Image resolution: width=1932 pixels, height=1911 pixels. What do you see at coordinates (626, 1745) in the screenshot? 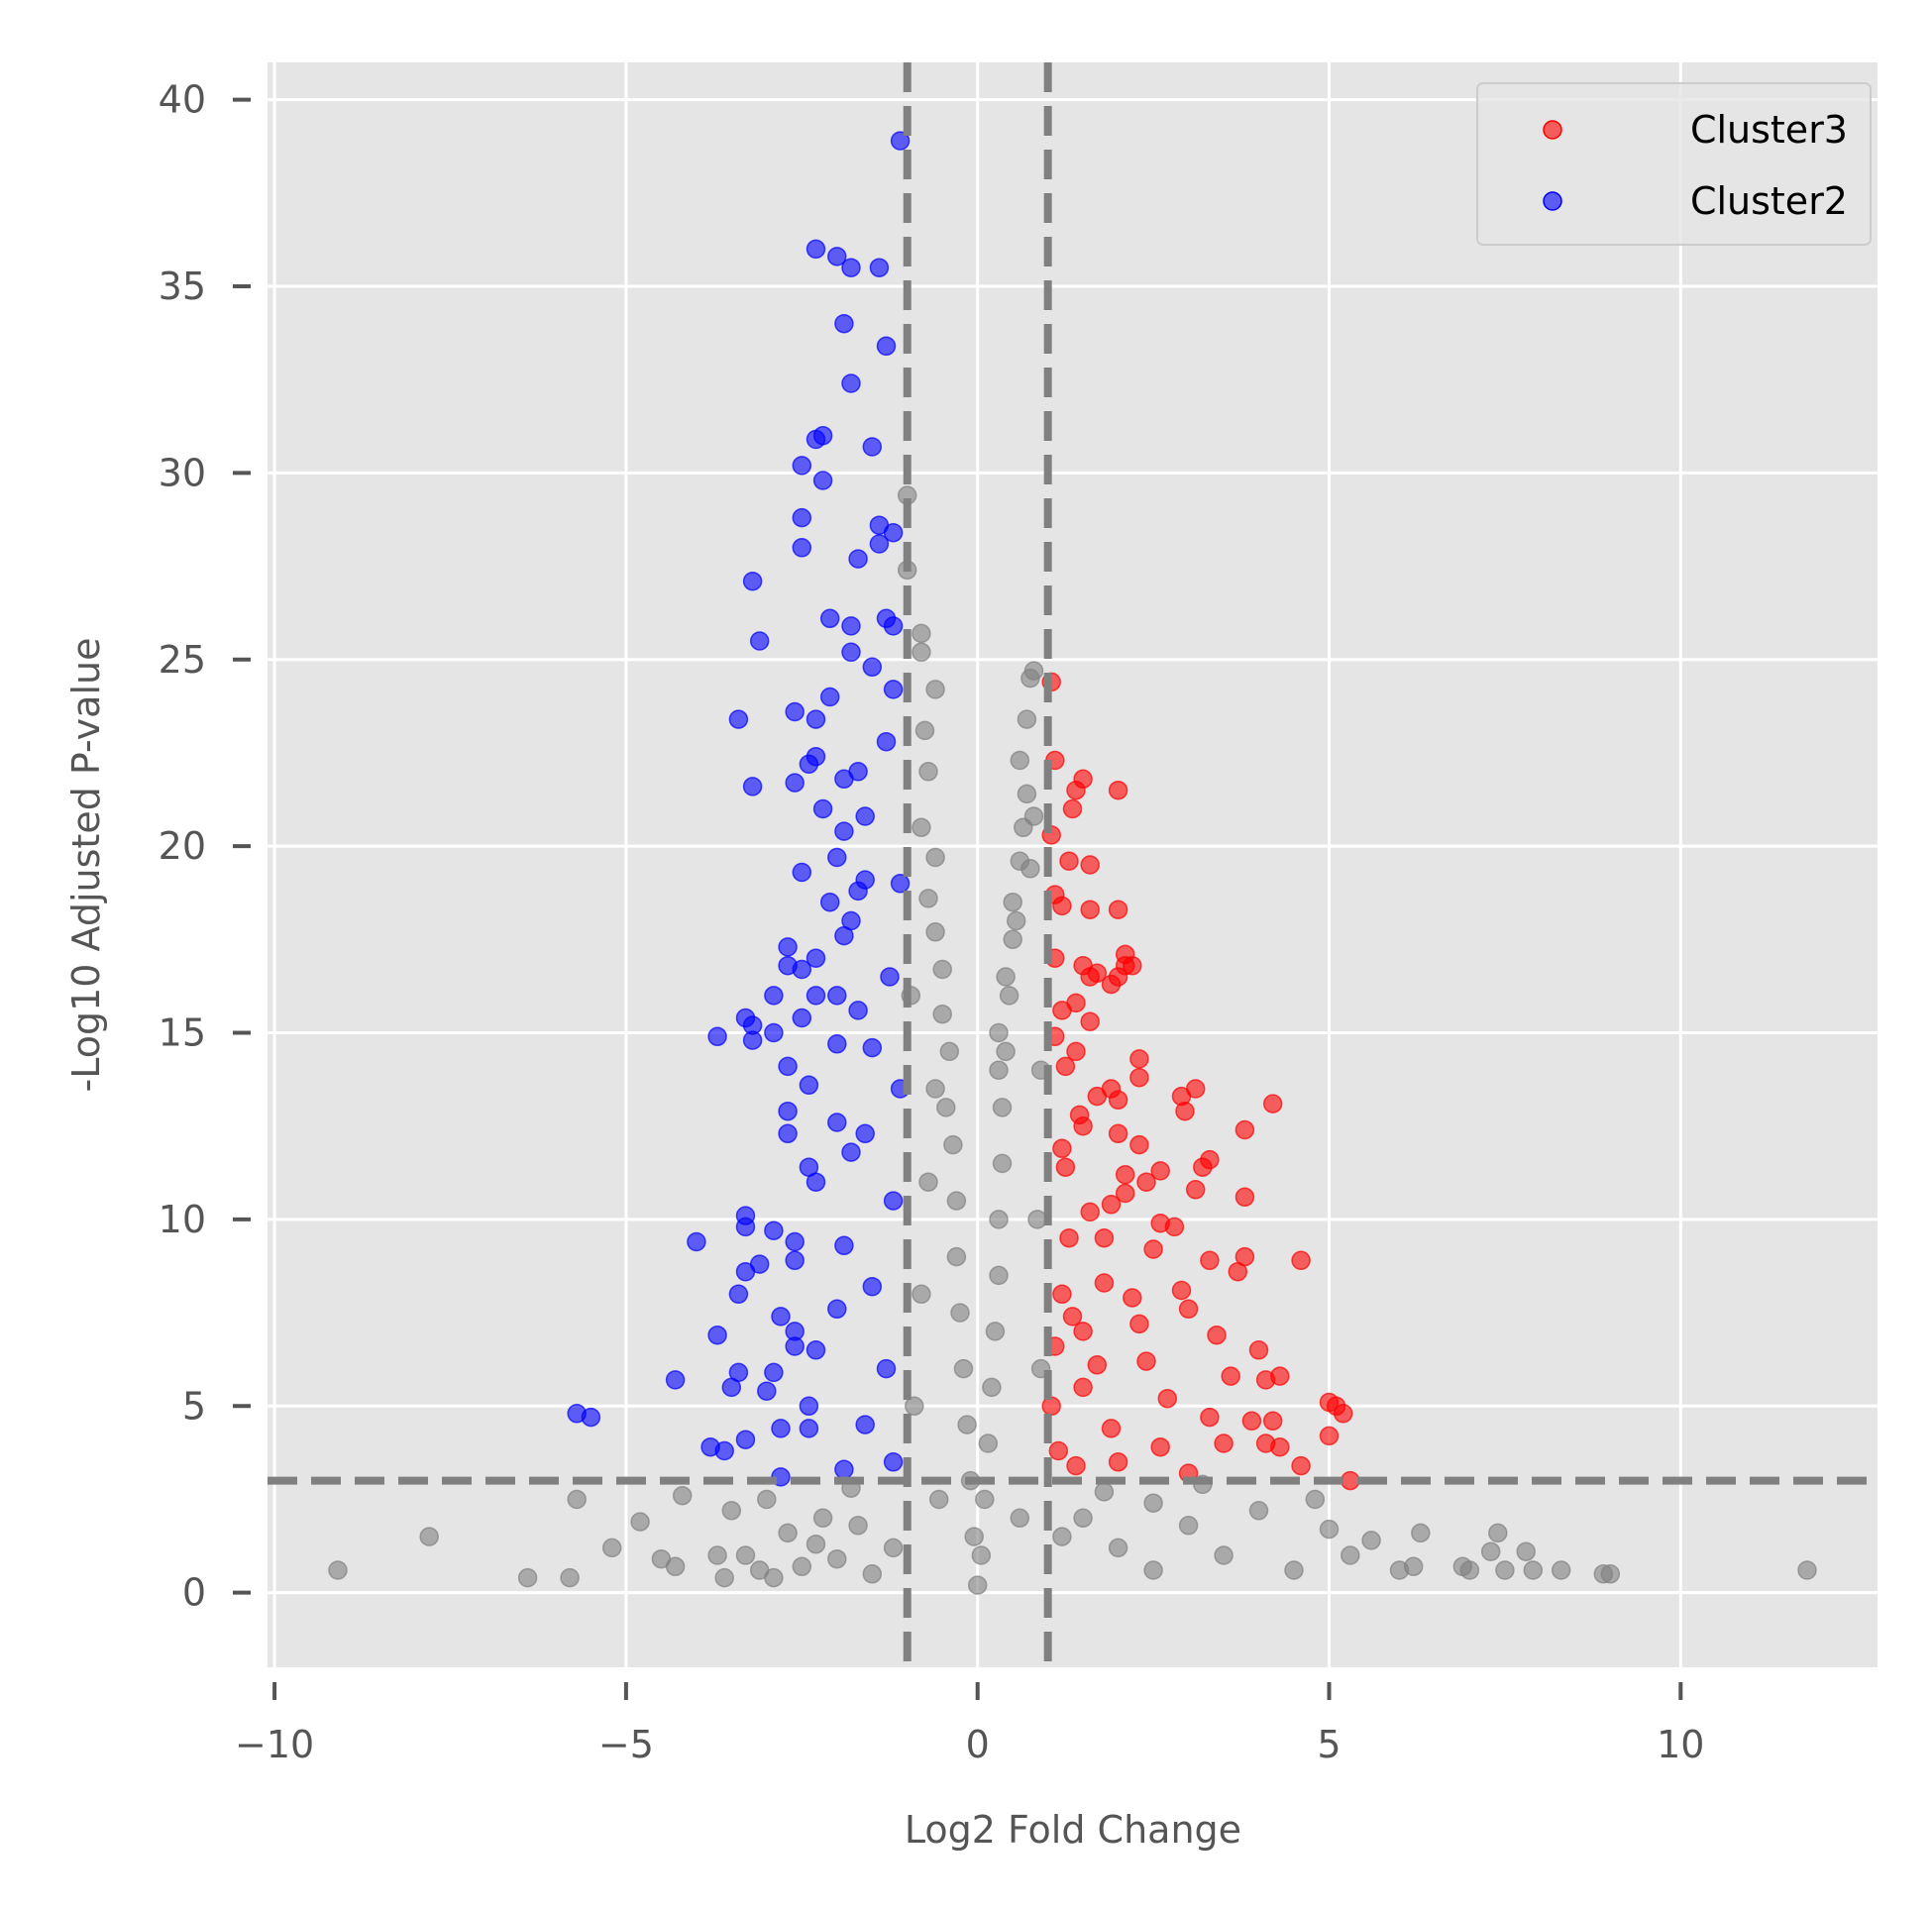
I see `x-tick-label: −5` at bounding box center [626, 1745].